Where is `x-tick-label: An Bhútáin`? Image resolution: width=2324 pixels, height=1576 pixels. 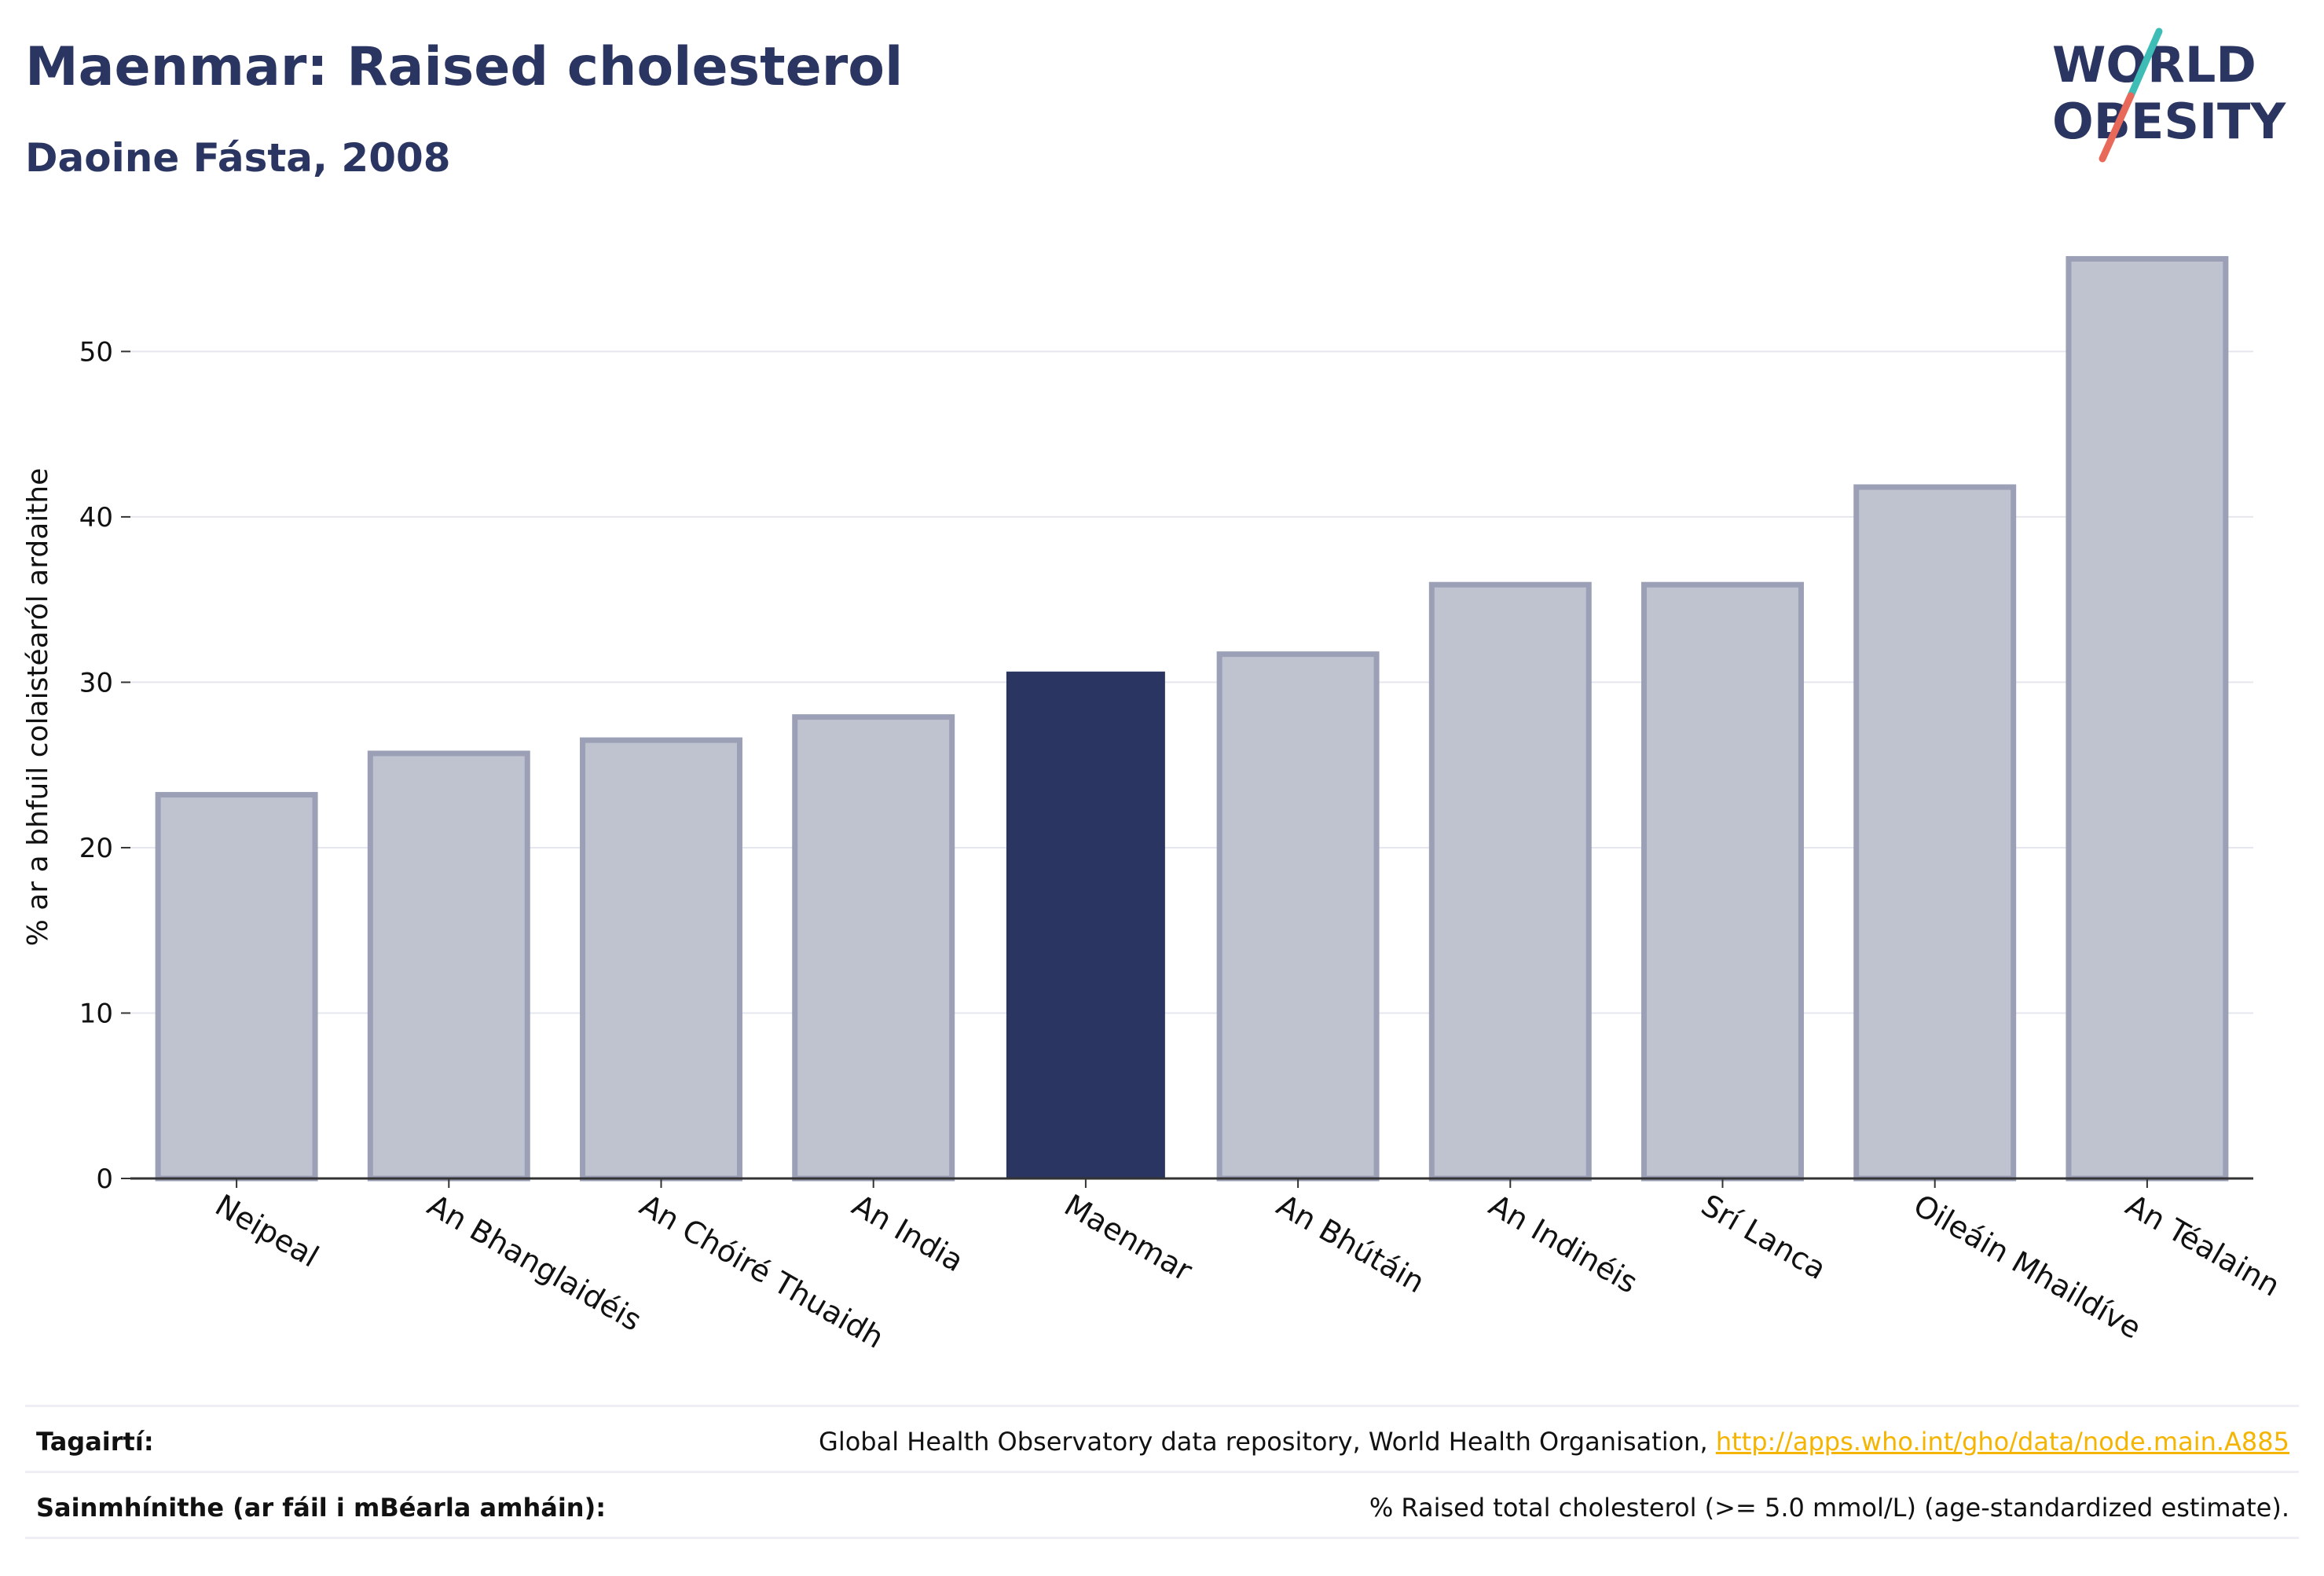
x-tick-label: An Bhútáin is located at coordinates (1351, 1244).